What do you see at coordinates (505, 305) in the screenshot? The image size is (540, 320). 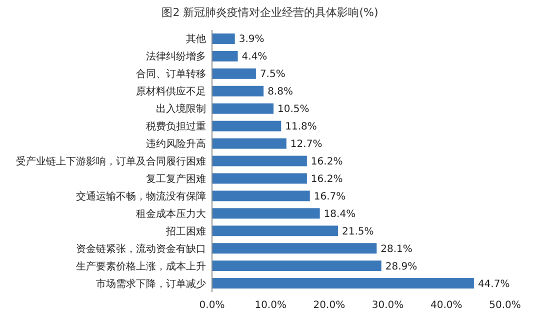 I see `x-tick-label: 50.0%` at bounding box center [505, 305].